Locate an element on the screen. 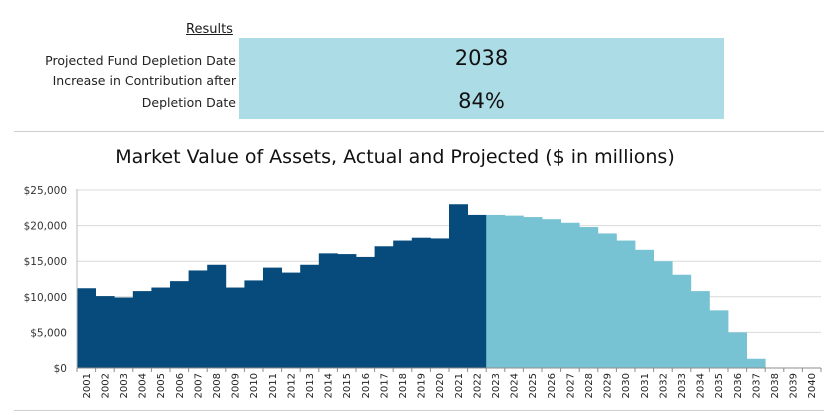 This screenshot has width=832, height=415. x-tick-label-2015: 2015 is located at coordinates (347, 385).